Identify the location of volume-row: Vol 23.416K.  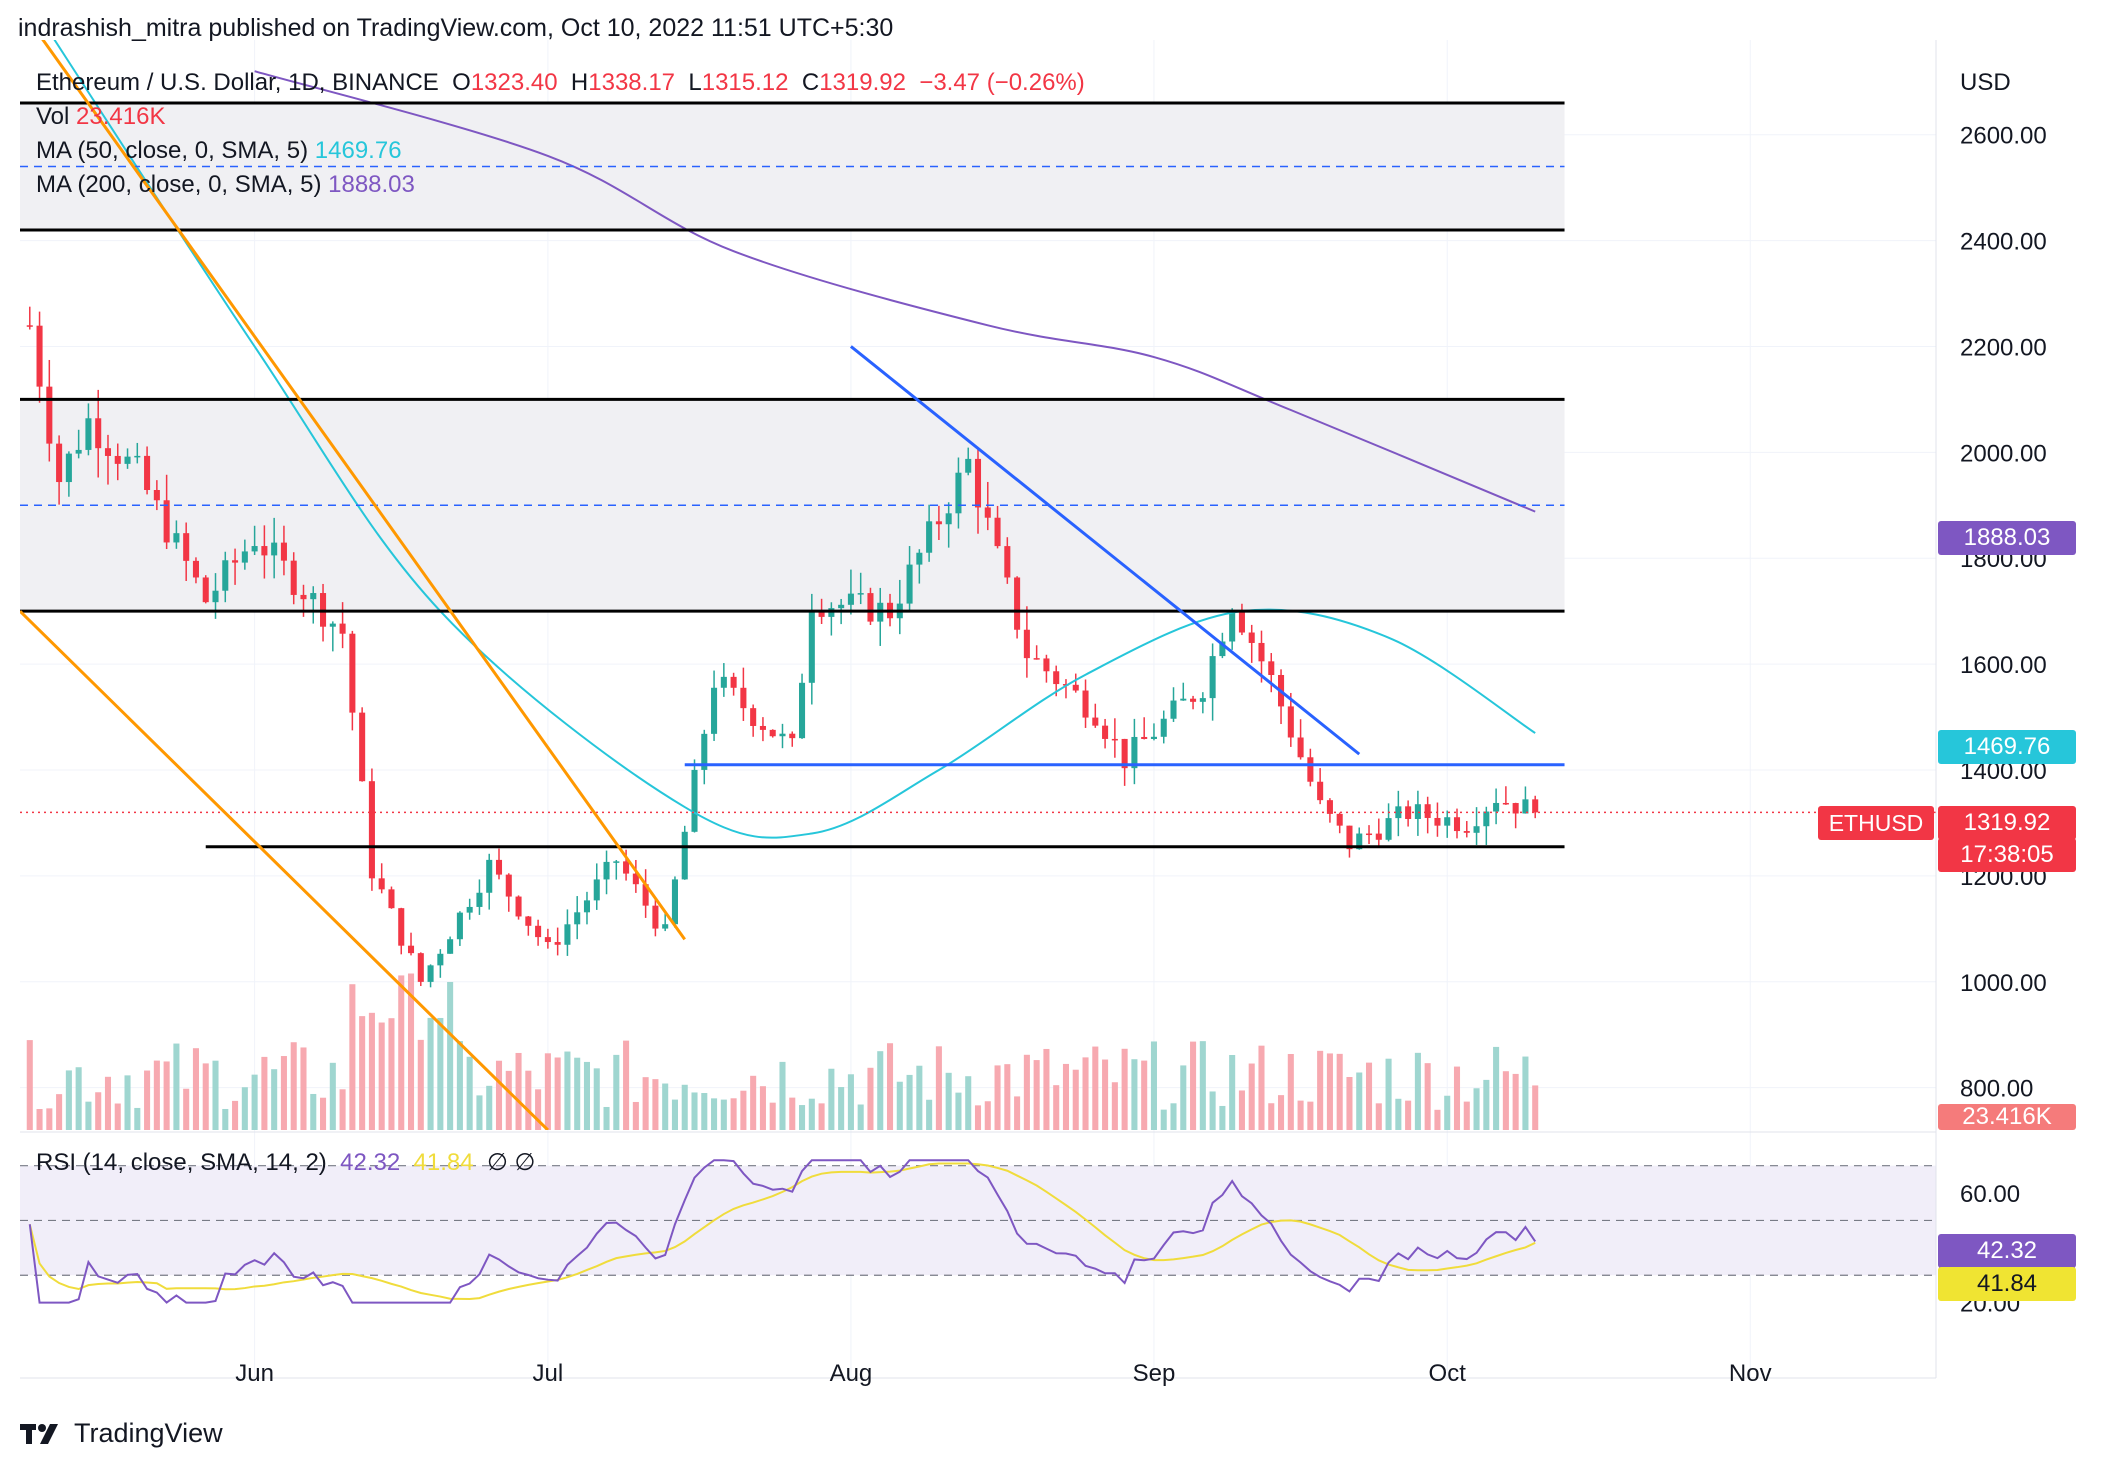
(101, 116).